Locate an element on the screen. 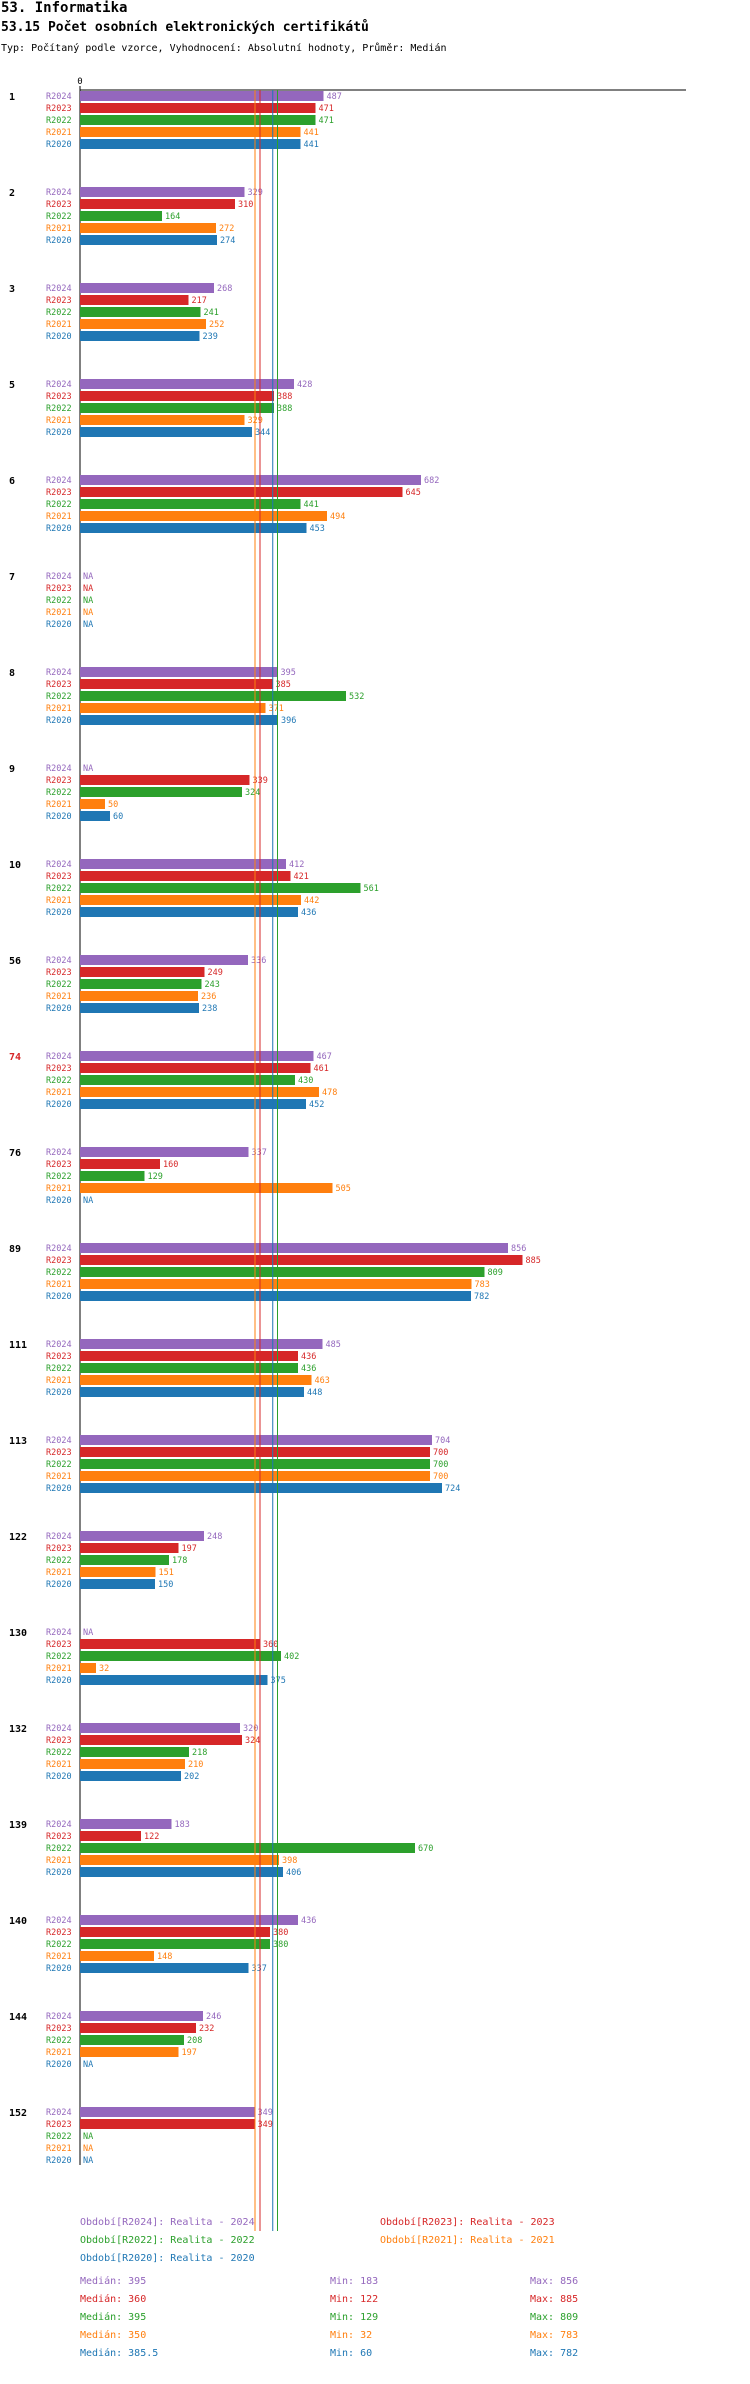  data-label: 324 is located at coordinates (252, 793).